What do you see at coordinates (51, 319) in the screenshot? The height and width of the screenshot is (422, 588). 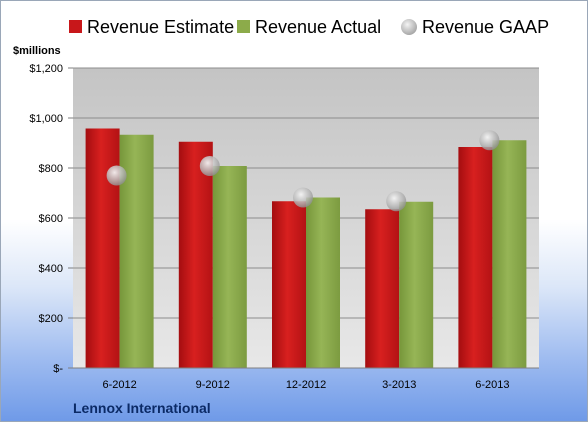 I see `y-tick-label: $200` at bounding box center [51, 319].